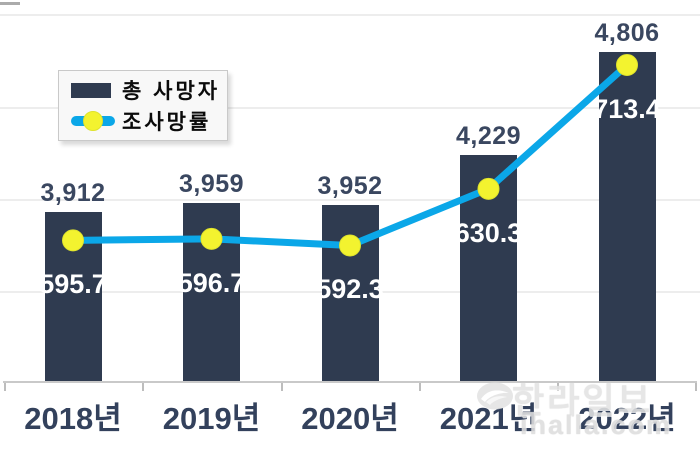 The width and height of the screenshot is (700, 451). Describe the element at coordinates (488, 136) in the screenshot. I see `bar-value-label: 4,229` at that location.